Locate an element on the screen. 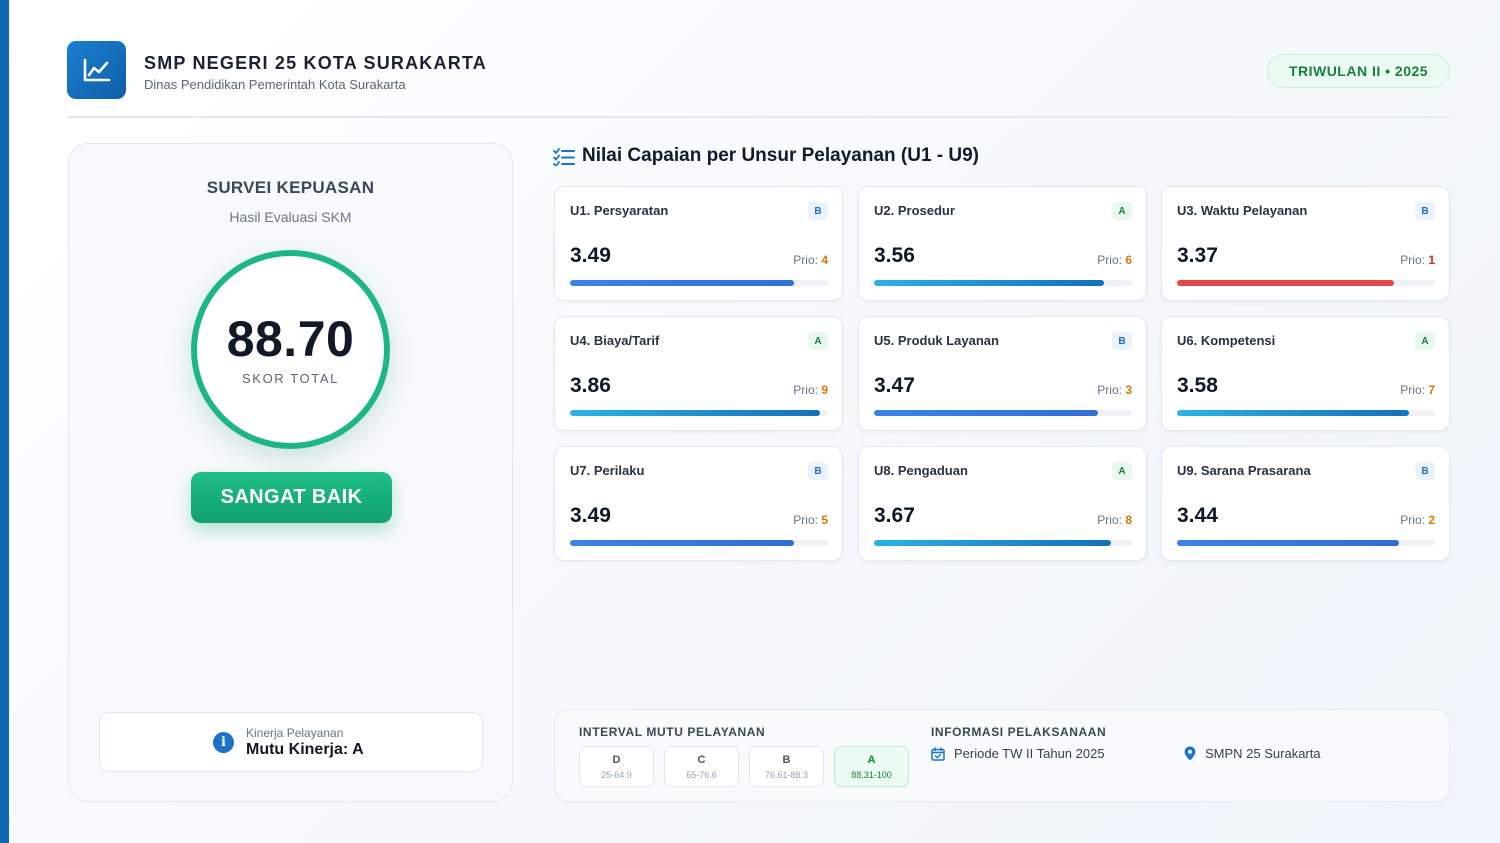 The image size is (1500, 843). interval-range: 65-76.6 is located at coordinates (701, 775).